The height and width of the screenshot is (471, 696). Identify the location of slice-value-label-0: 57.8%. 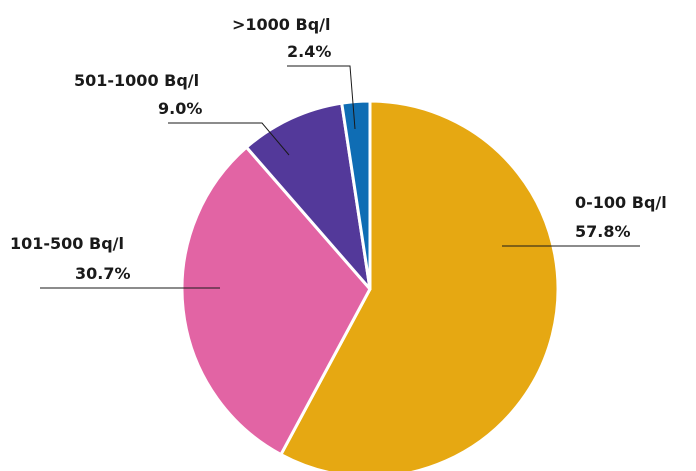
(603, 231).